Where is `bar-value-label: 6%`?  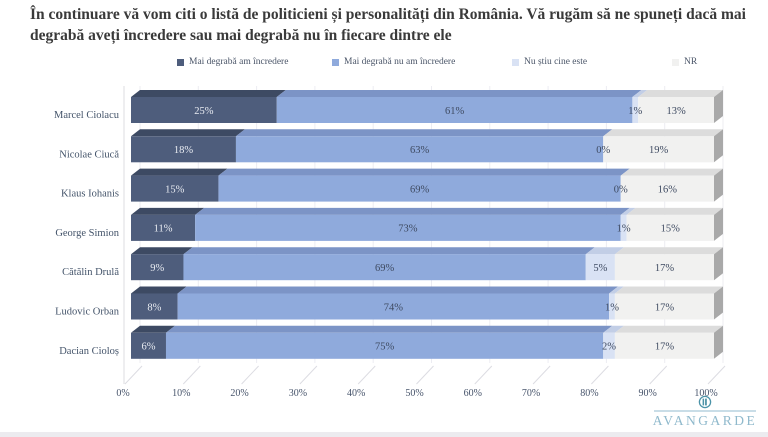 bar-value-label: 6% is located at coordinates (148, 347).